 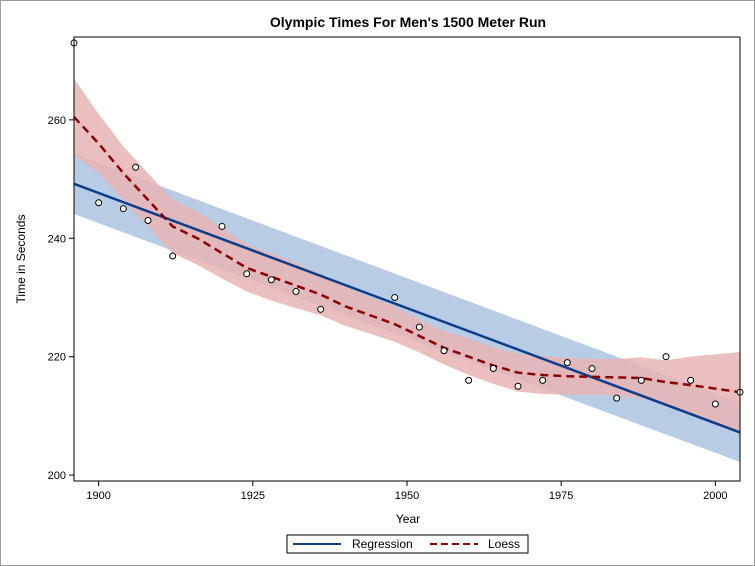 What do you see at coordinates (61, 298) in the screenshot?
I see `y-axis: 200 220 240 260` at bounding box center [61, 298].